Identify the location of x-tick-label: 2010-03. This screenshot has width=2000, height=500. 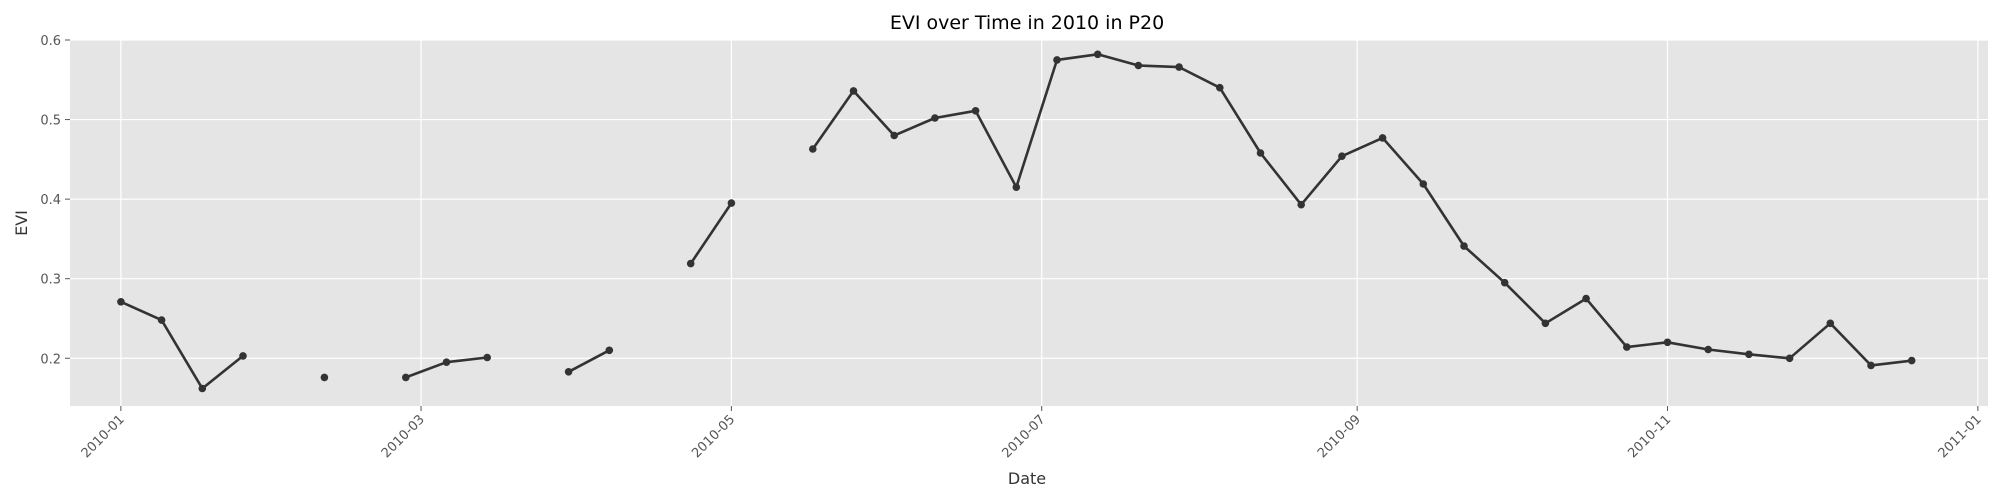
(403, 436).